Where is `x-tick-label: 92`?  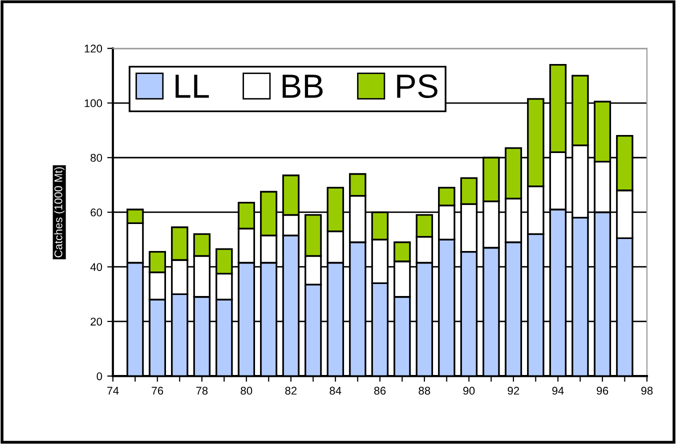
x-tick-label: 92 is located at coordinates (514, 390).